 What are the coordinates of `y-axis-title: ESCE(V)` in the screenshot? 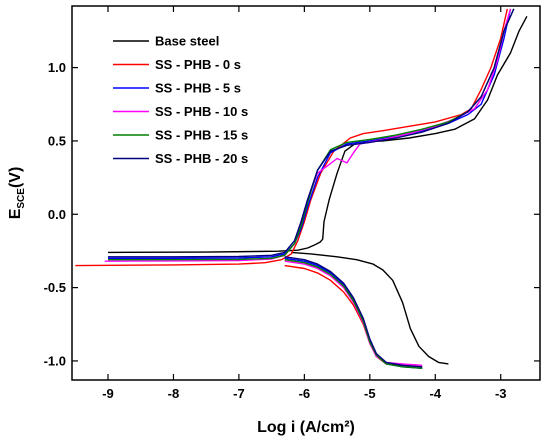 It's located at (17, 193).